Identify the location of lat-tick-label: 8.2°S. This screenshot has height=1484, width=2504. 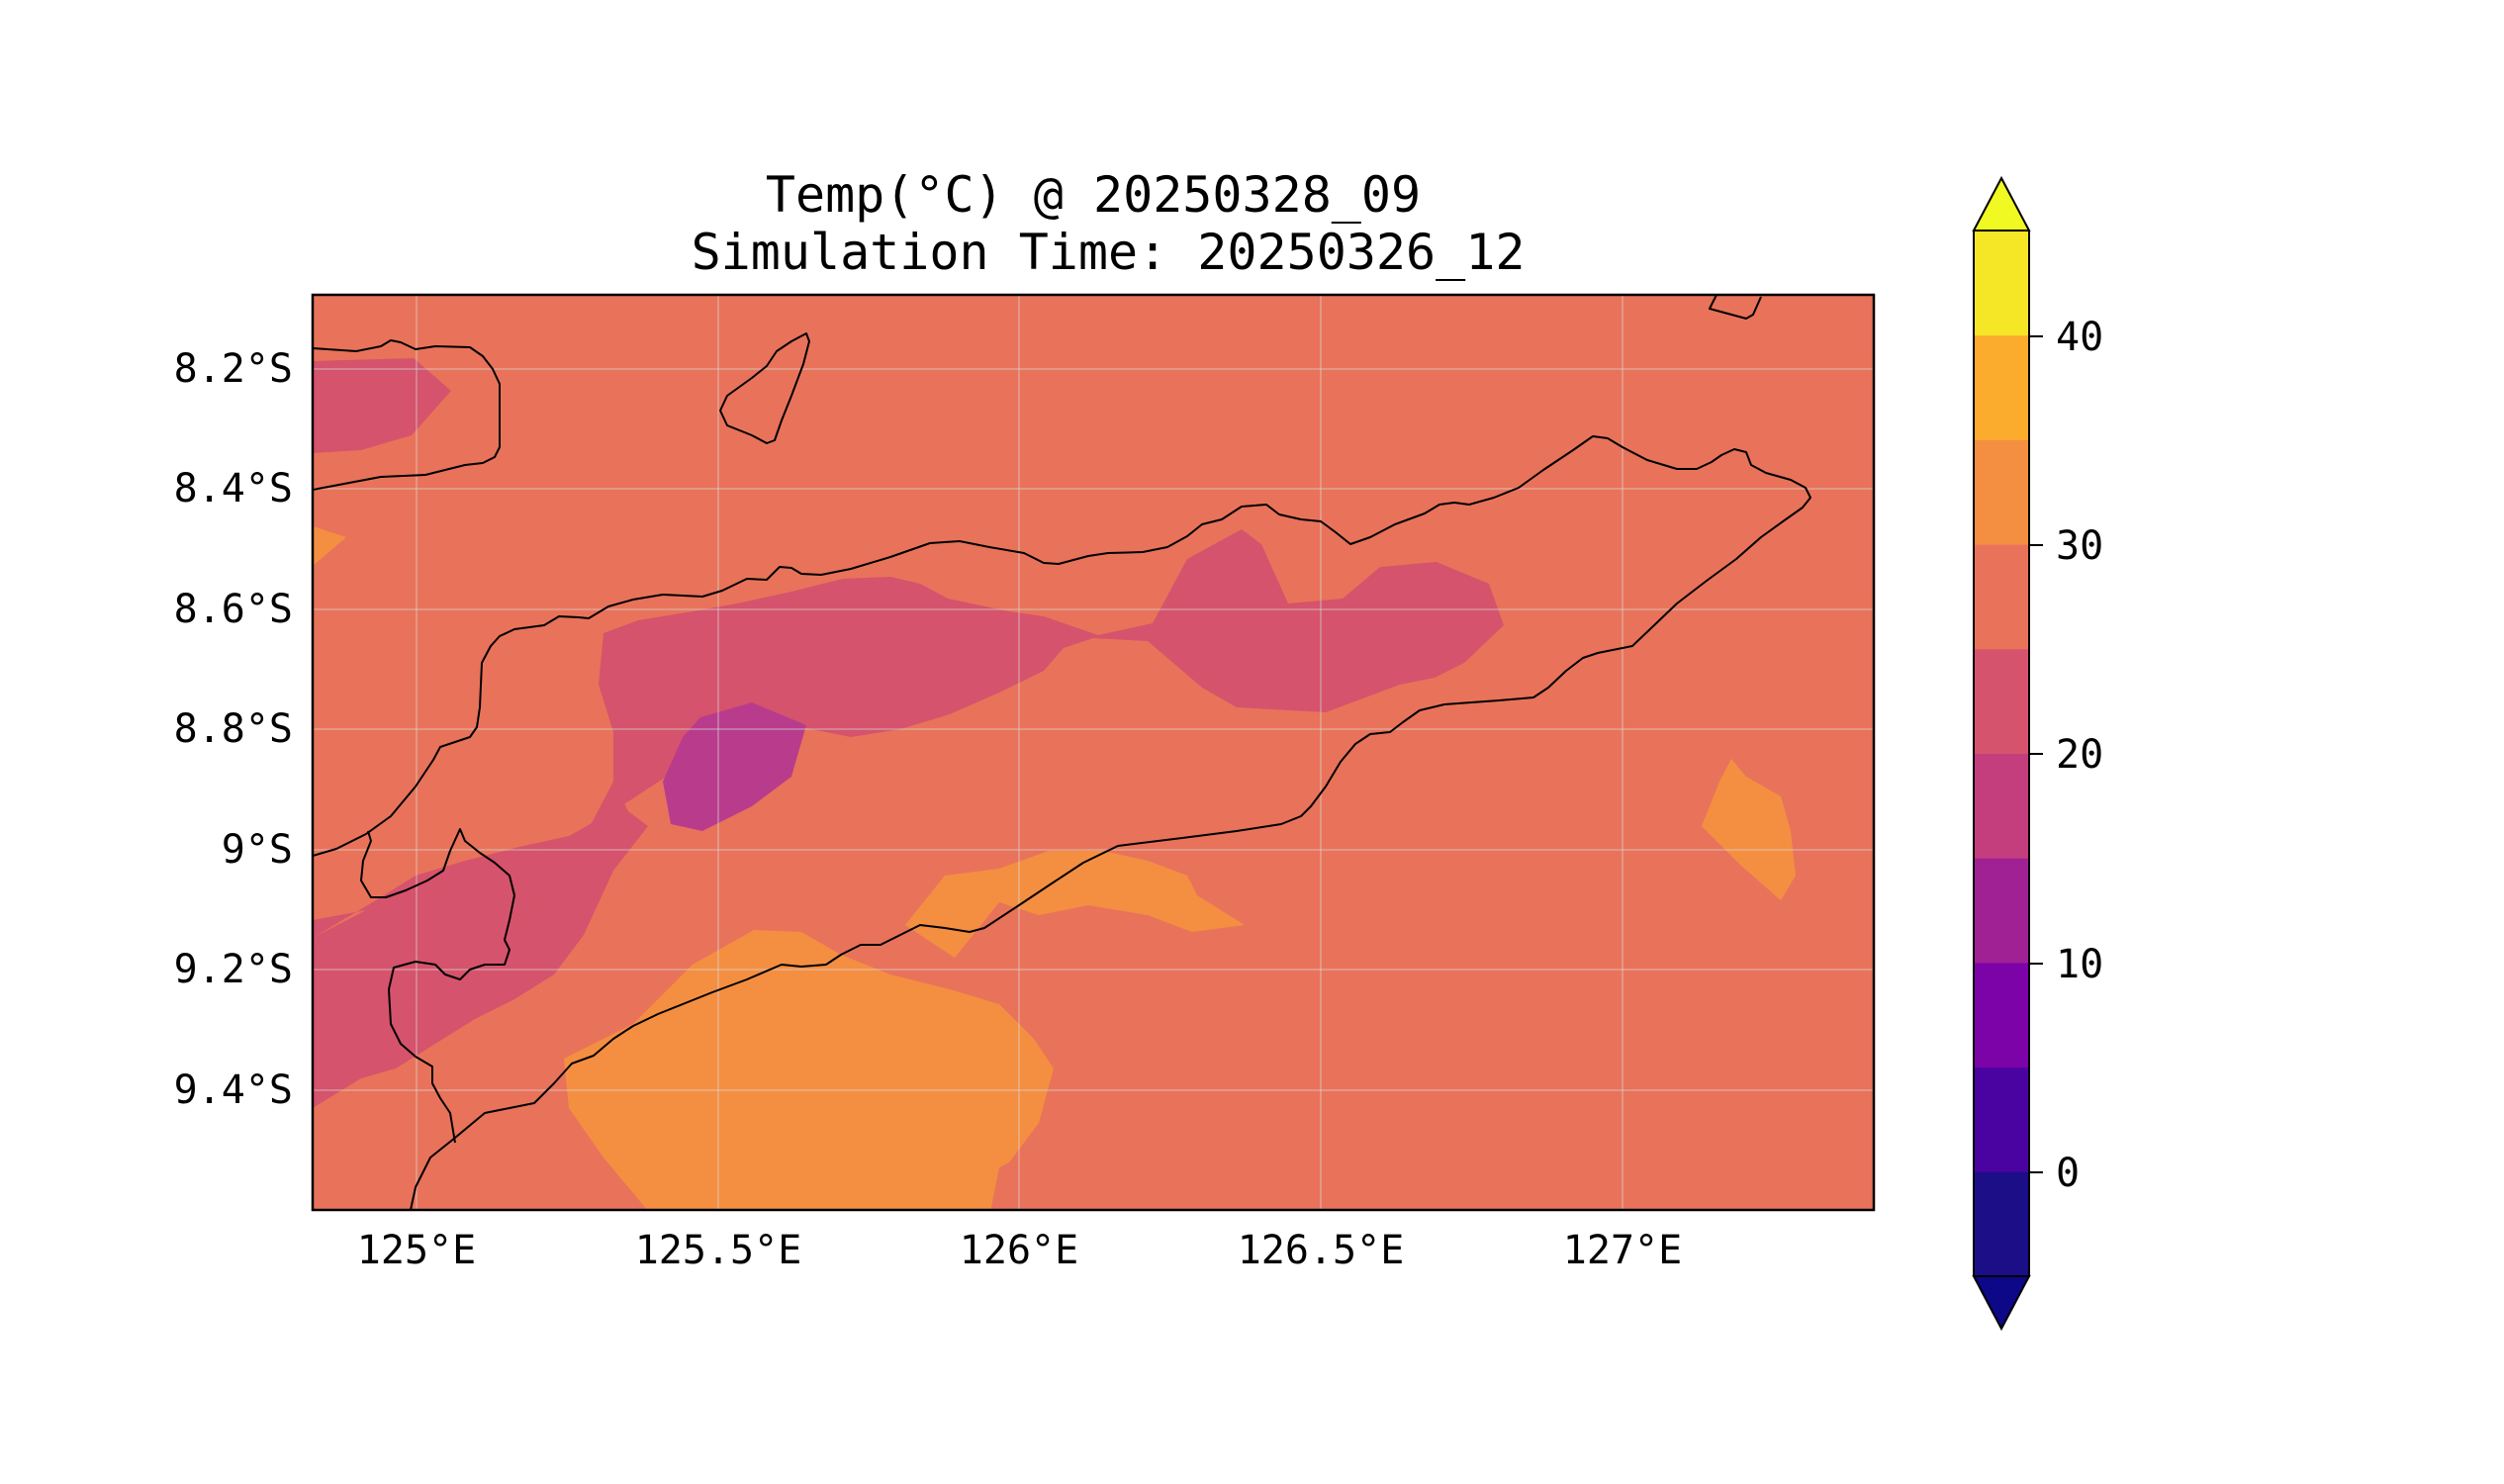
(233, 369).